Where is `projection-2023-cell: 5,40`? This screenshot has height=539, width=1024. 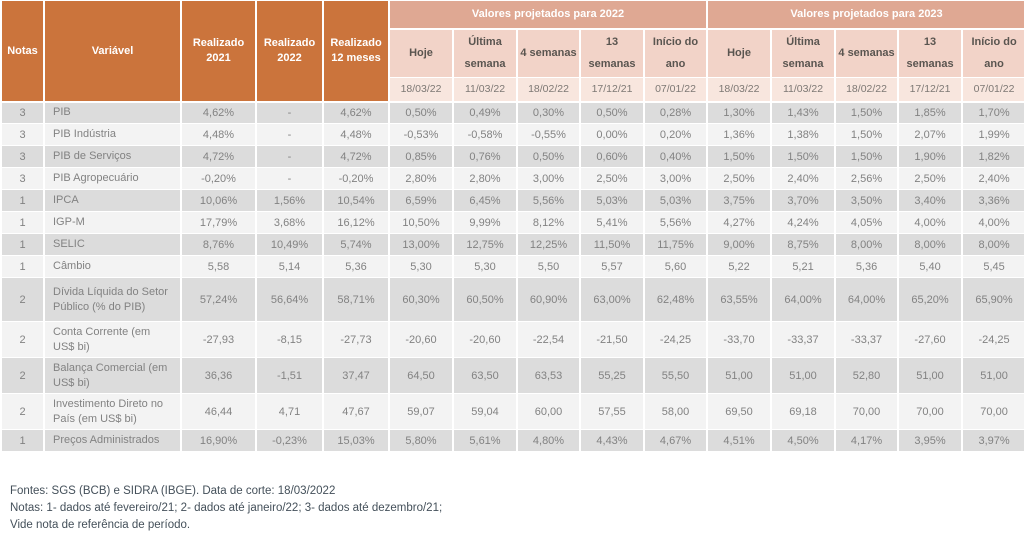
projection-2023-cell: 5,40 is located at coordinates (930, 266).